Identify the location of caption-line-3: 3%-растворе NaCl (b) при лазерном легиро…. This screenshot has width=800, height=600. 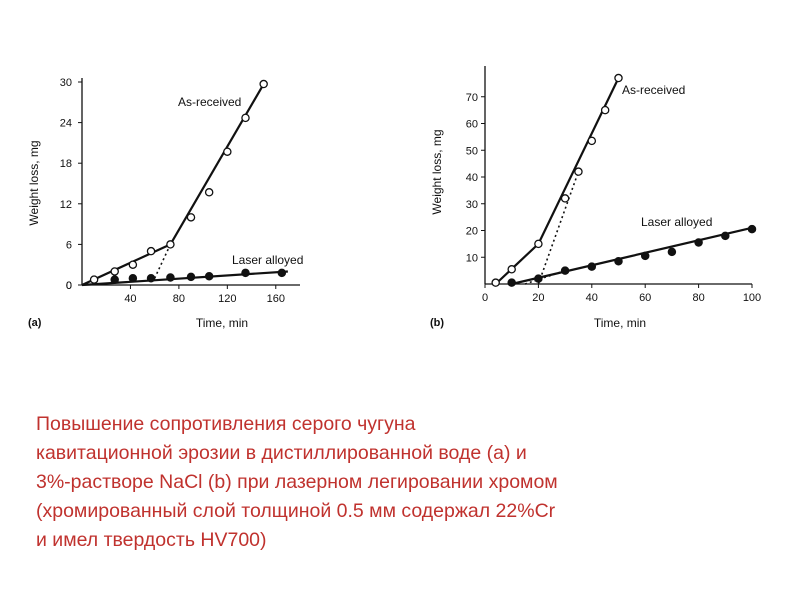
(297, 482).